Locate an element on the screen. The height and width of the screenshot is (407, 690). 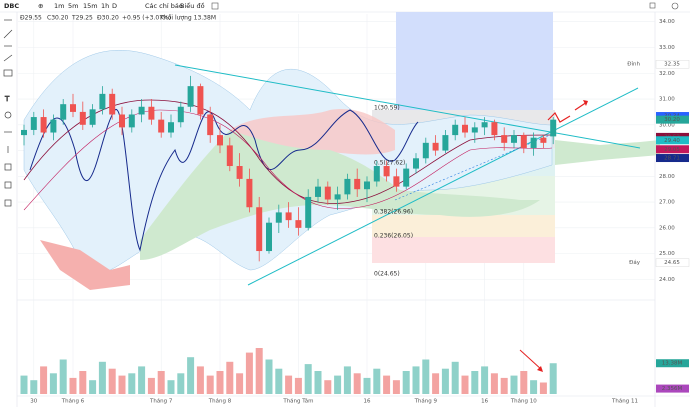
y-tick-label: 32.00 is located at coordinates (667, 74).